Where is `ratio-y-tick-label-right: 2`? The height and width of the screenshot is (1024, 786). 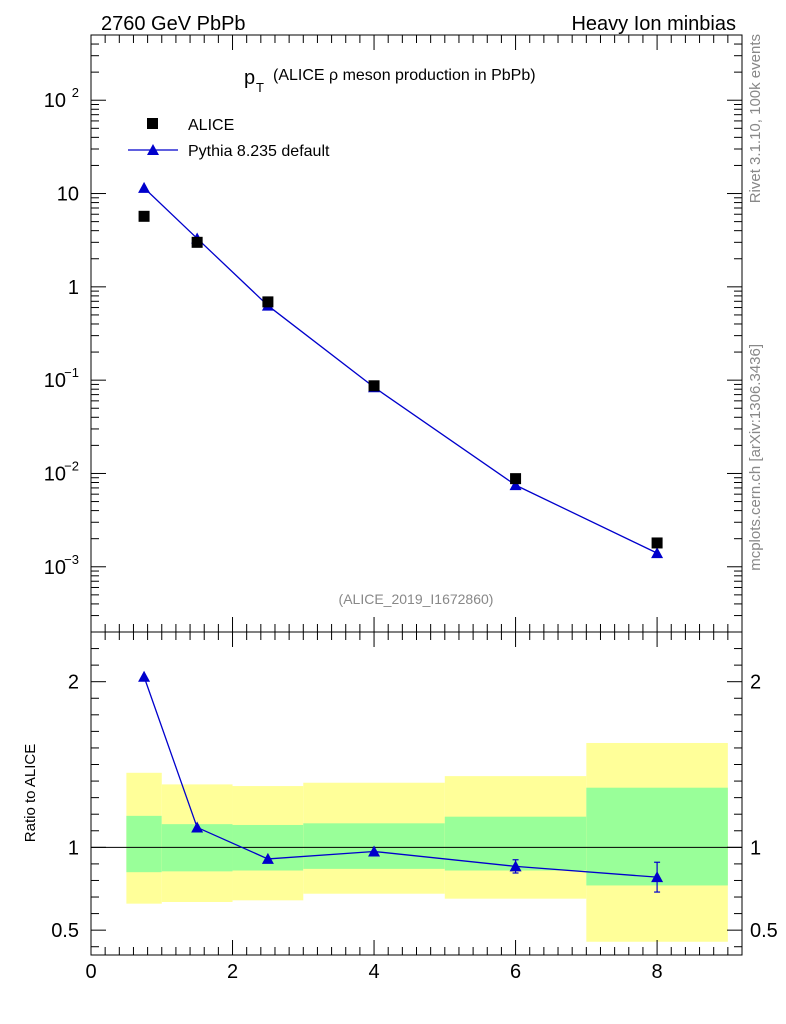 ratio-y-tick-label-right: 2 is located at coordinates (755, 683).